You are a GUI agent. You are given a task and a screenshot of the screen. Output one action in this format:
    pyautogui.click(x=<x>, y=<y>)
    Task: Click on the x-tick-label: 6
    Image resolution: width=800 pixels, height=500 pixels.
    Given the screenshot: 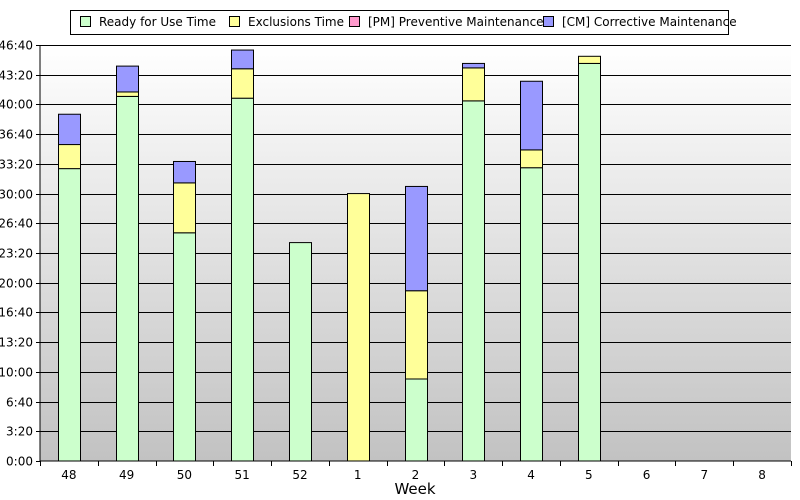 What is the action you would take?
    pyautogui.click(x=647, y=475)
    